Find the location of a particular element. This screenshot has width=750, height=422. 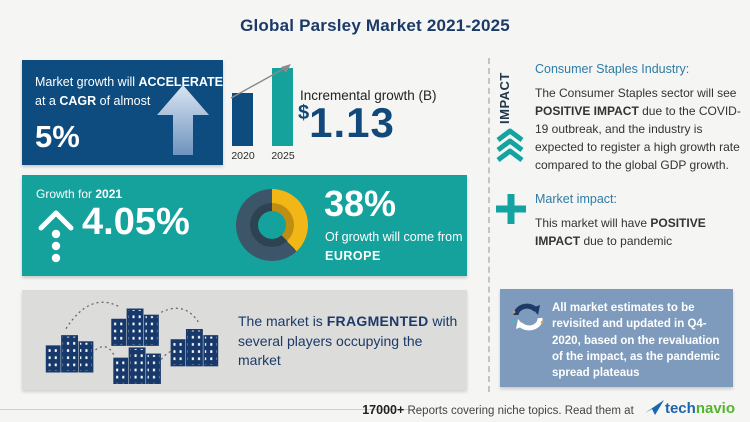

industry-body-bold: POSITIVE IMPACT is located at coordinates (587, 111).